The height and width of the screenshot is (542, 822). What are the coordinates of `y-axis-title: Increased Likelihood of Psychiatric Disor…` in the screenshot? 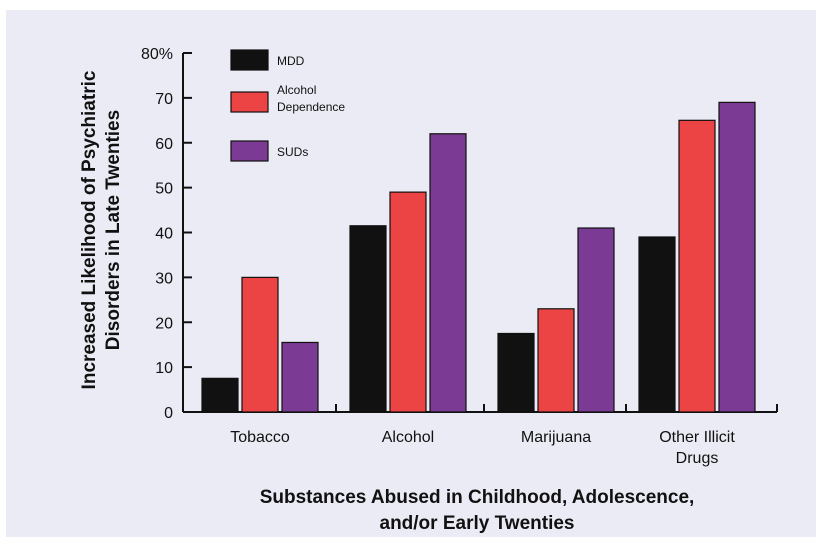 It's located at (101, 229).